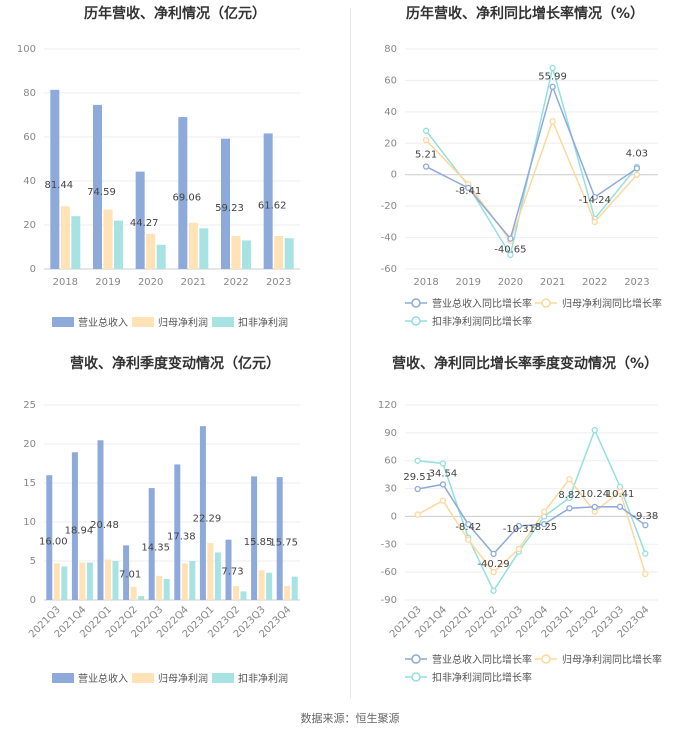 The width and height of the screenshot is (700, 734). I want to click on bar-data-label: 14.35, so click(155, 547).